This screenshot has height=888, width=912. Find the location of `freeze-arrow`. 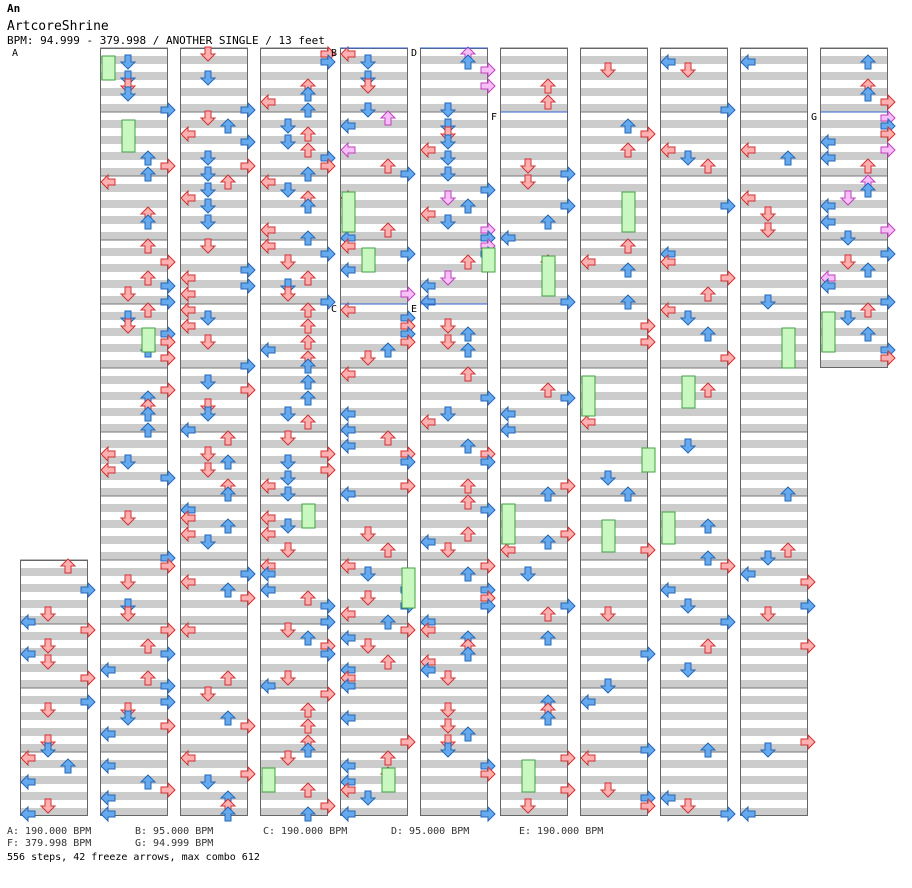

freeze-arrow is located at coordinates (628, 212).